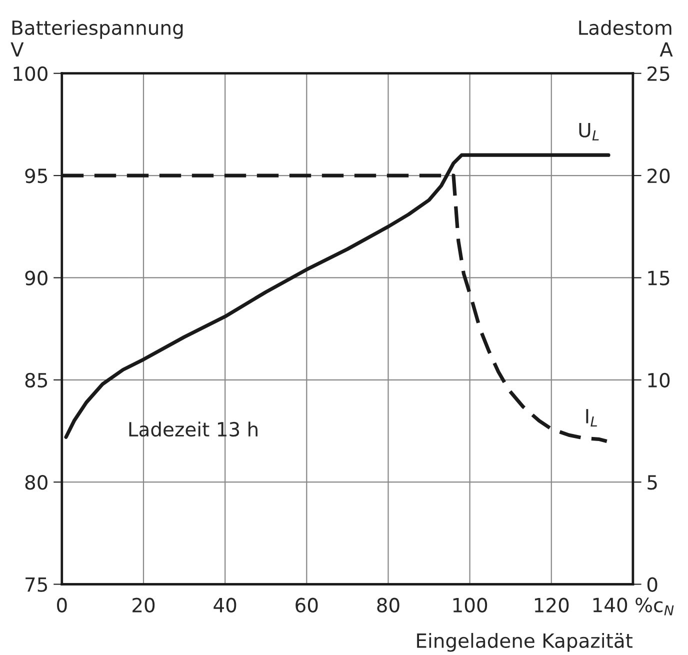  What do you see at coordinates (36, 482) in the screenshot?
I see `y-tick-label: 80` at bounding box center [36, 482].